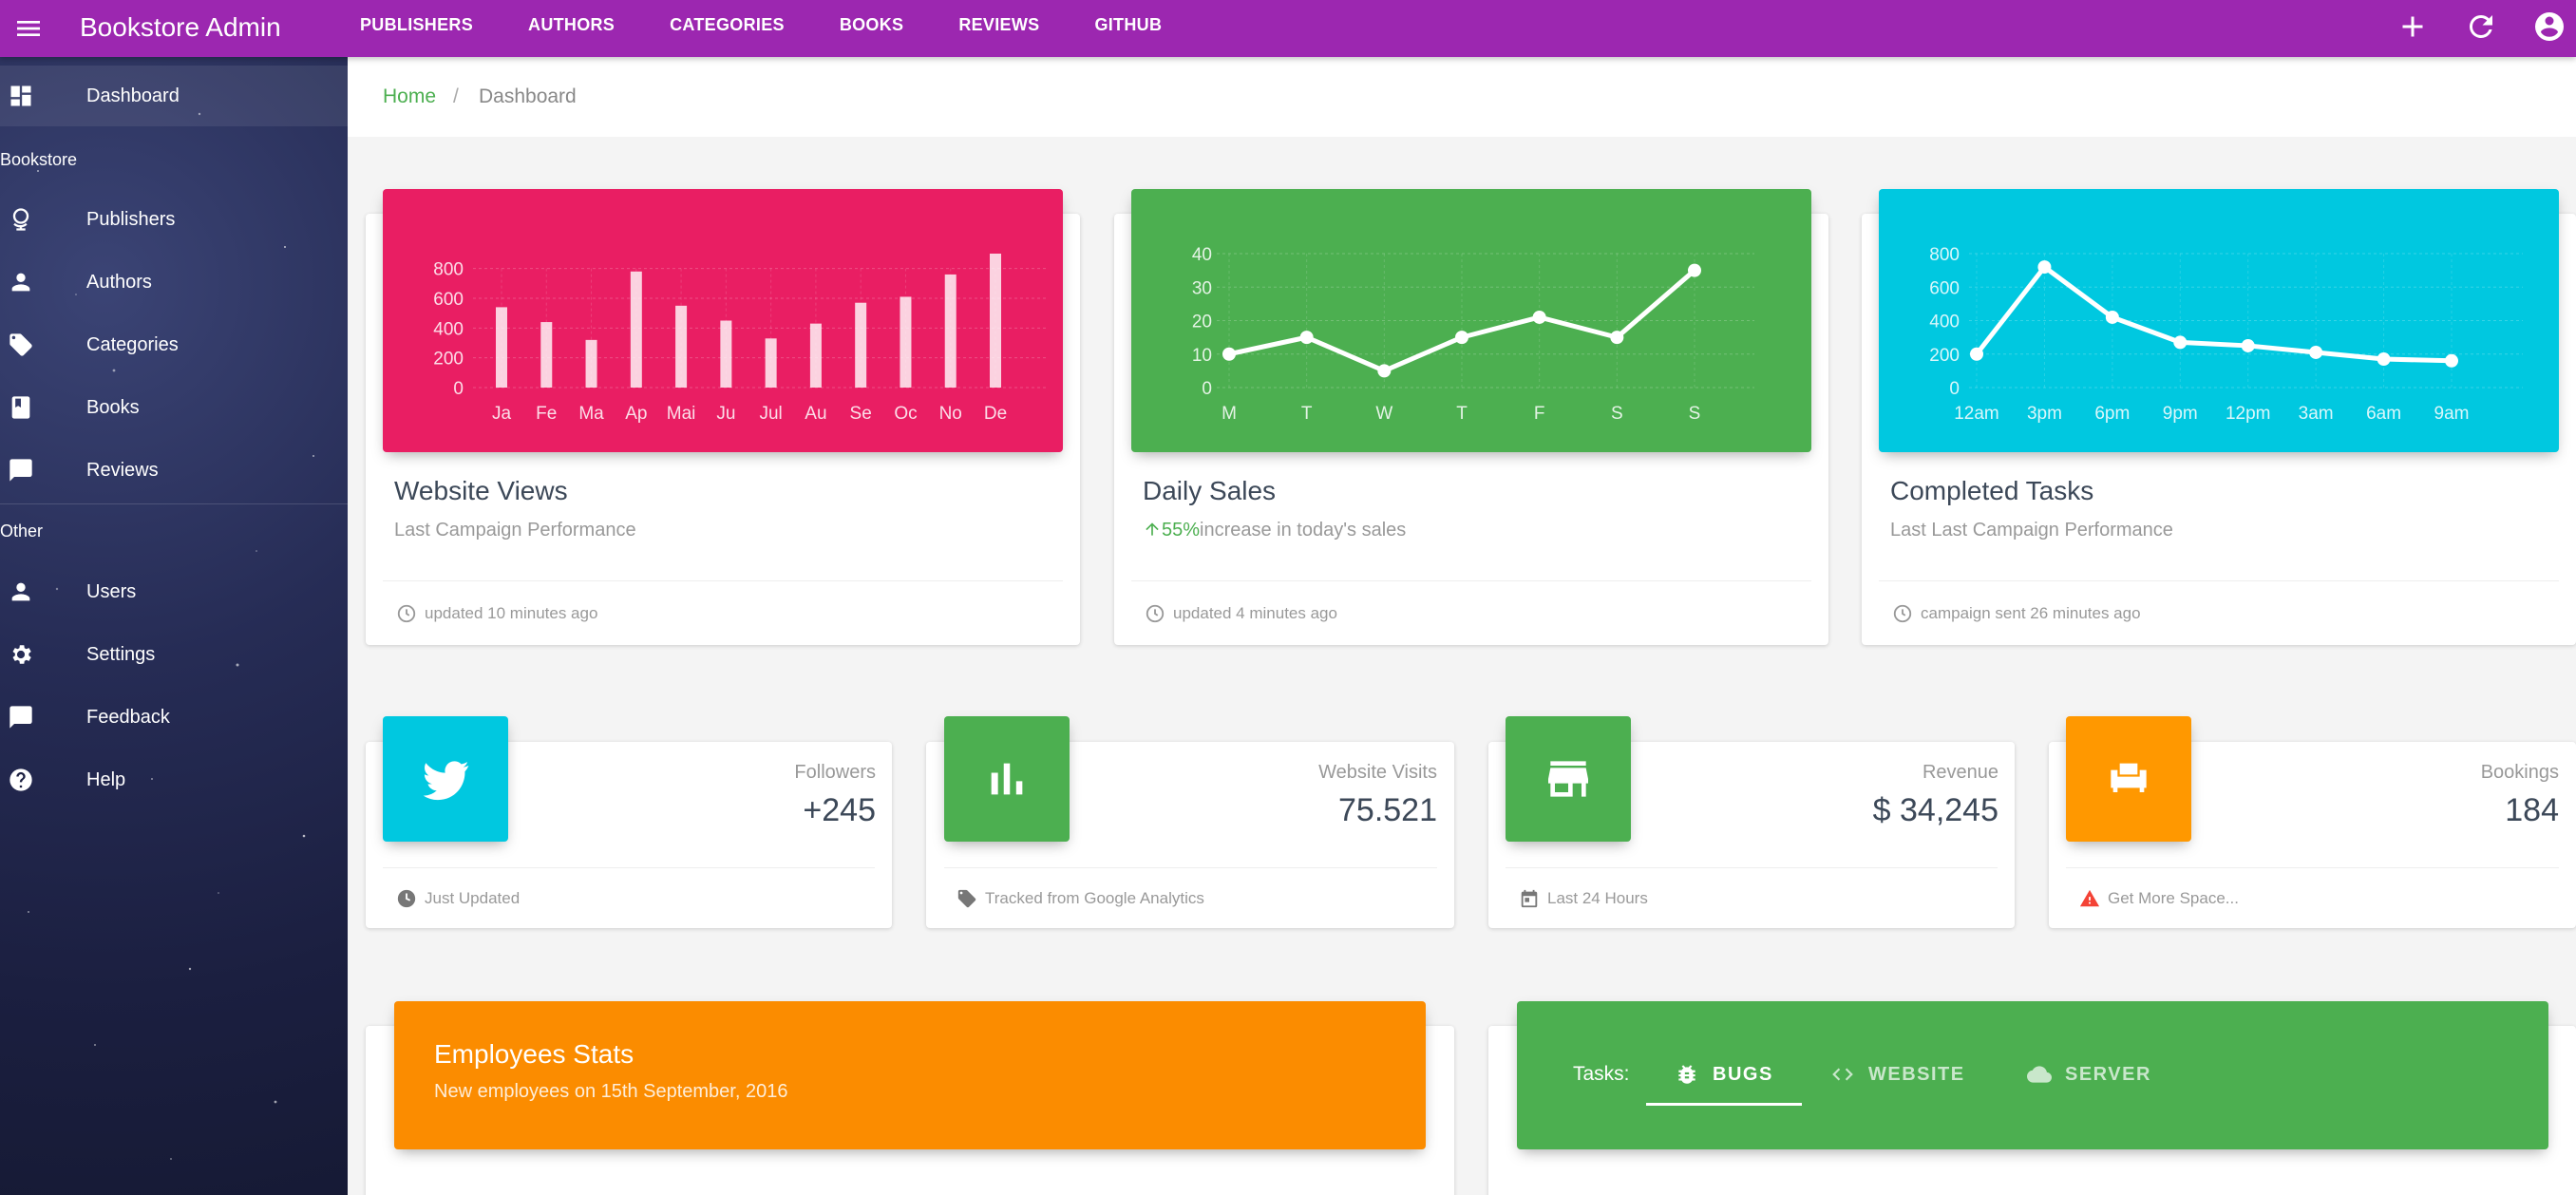 The image size is (2576, 1195). Describe the element at coordinates (999, 24) in the screenshot. I see `nav-reviews: REVIEWS` at that location.